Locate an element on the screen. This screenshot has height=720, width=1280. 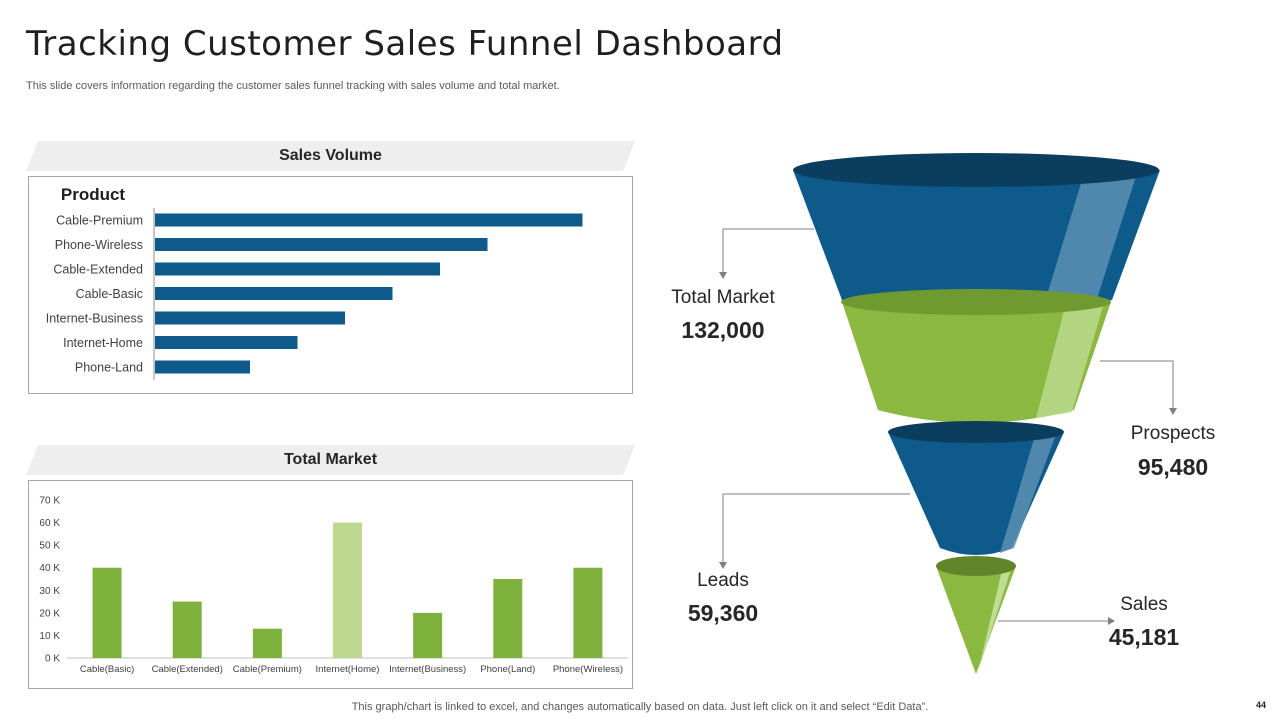
total-market-xtick-internet-business: Internet(Business) is located at coordinates (427, 669).